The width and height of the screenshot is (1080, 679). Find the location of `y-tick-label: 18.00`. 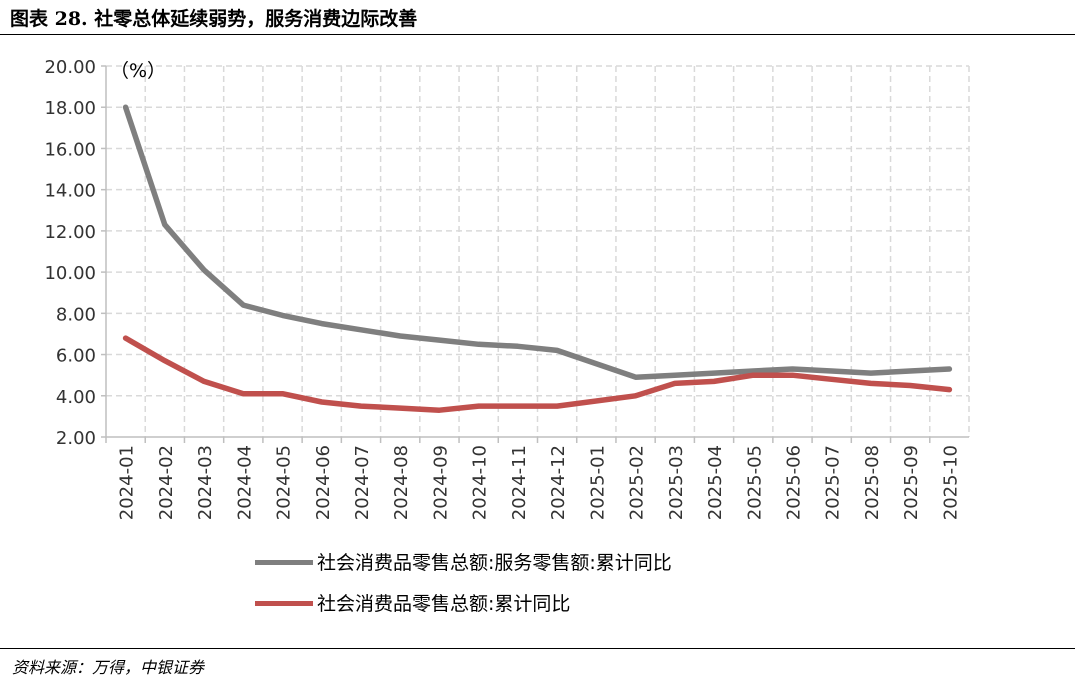

y-tick-label: 18.00 is located at coordinates (70, 108).